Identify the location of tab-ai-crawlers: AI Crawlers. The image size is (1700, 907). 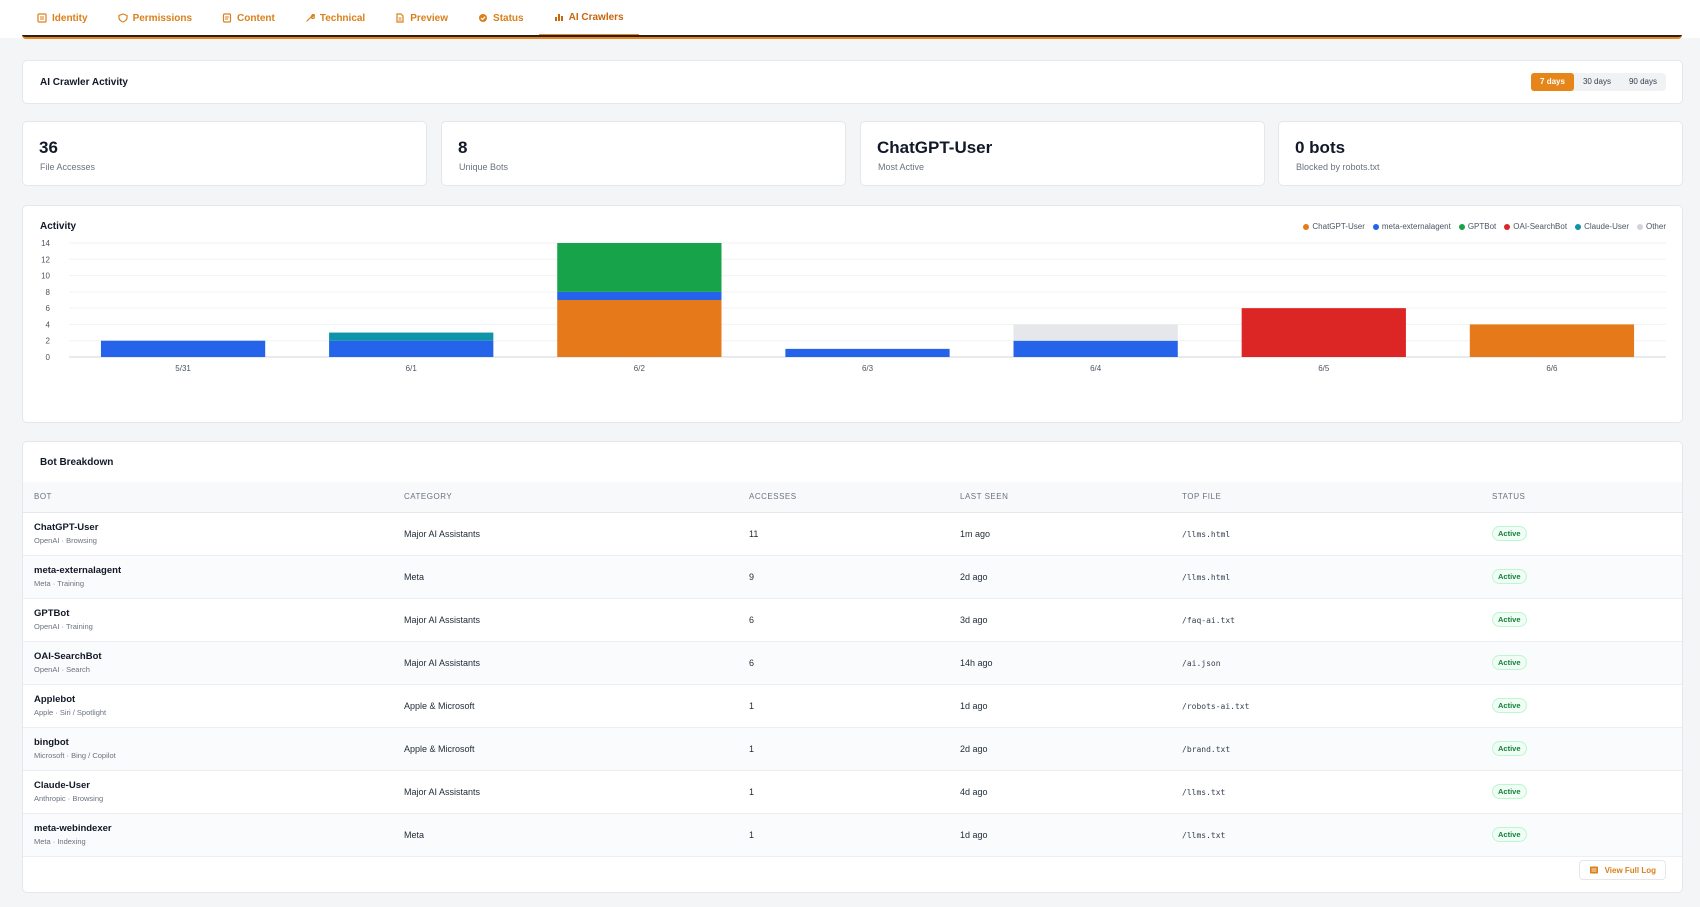
(588, 18).